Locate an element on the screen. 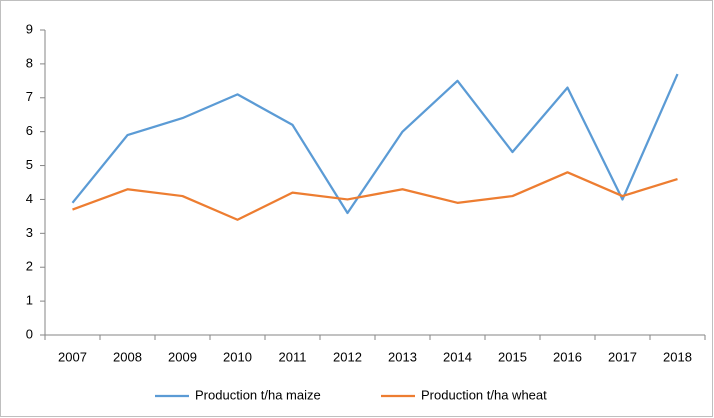 The height and width of the screenshot is (418, 714). y-tick-label: 4 is located at coordinates (29, 198).